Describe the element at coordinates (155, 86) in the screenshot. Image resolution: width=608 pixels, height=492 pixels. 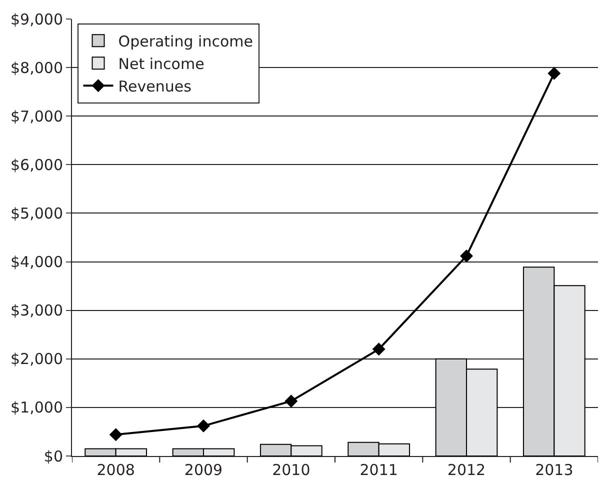
I see `legend-label: Revenues` at that location.